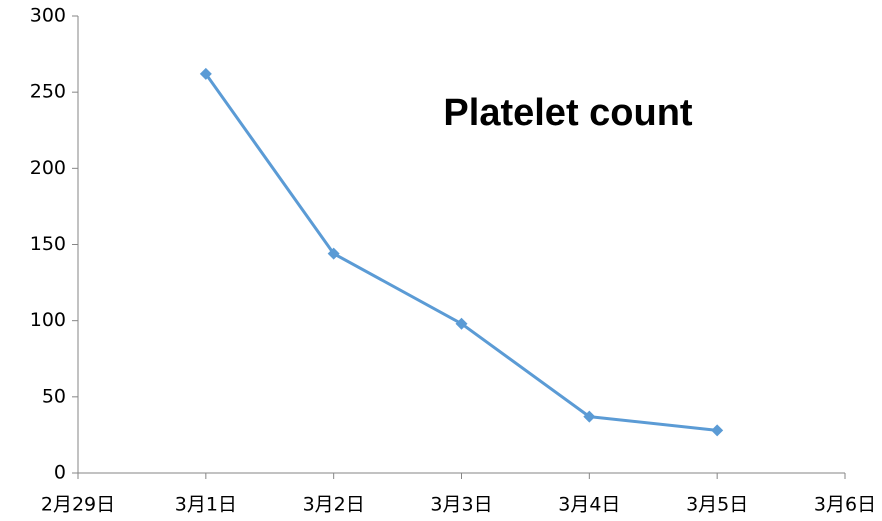  I want to click on y-tick-label: 100, so click(48, 320).